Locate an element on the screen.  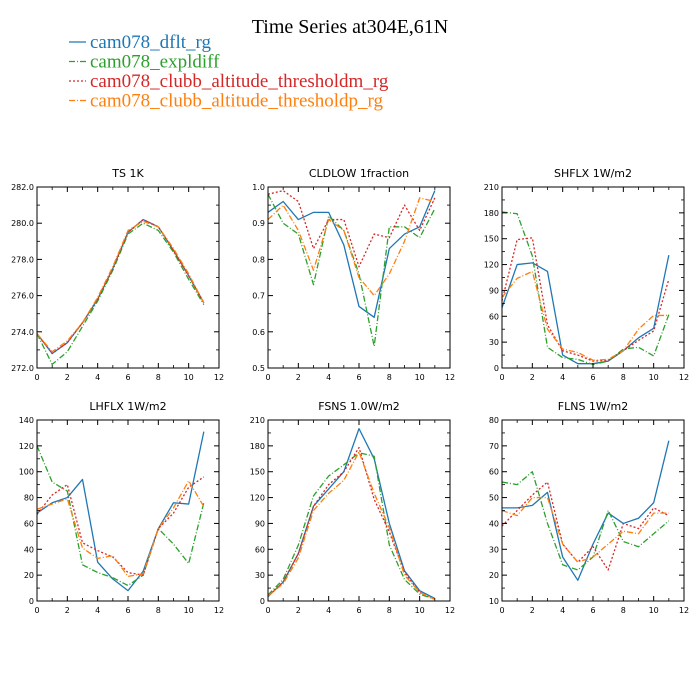
y-tick-label: 274.0 is located at coordinates (22, 332).